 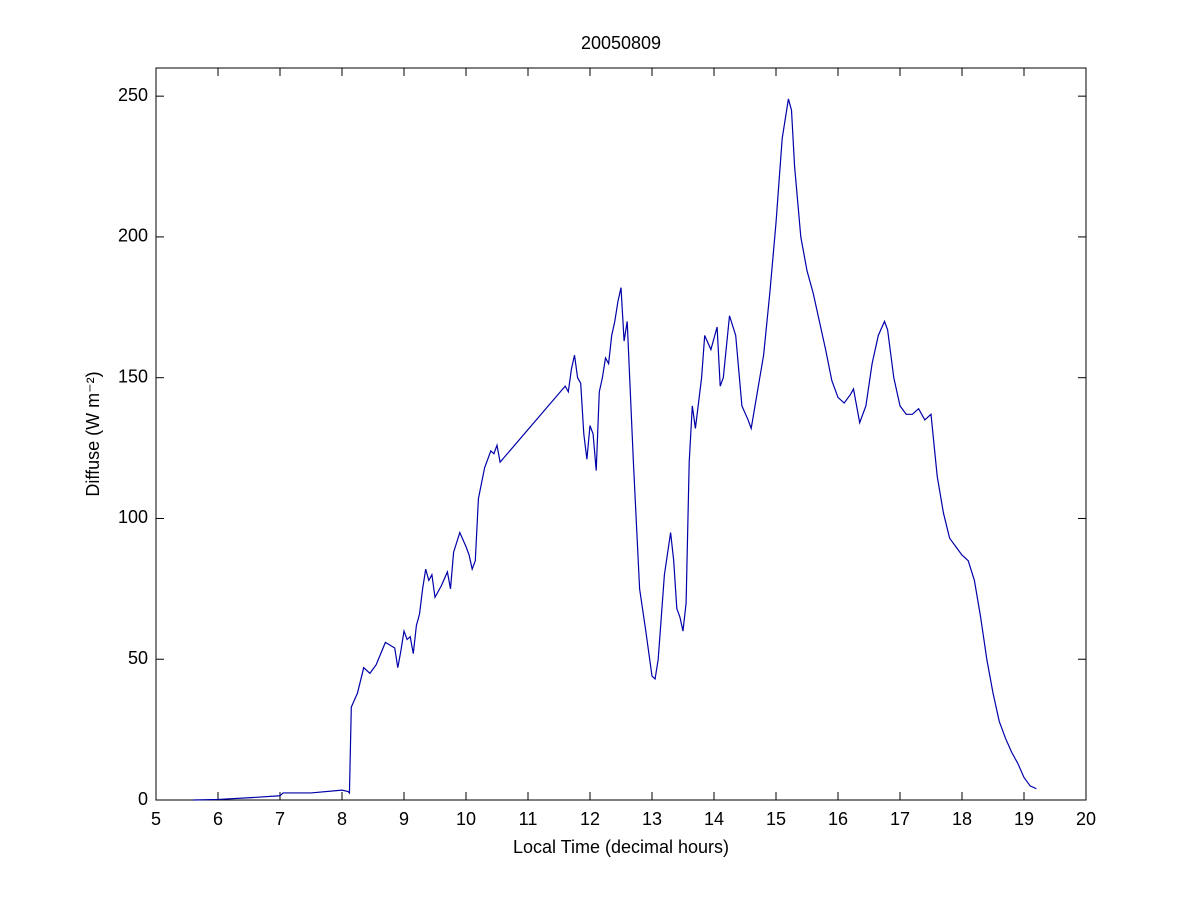 What do you see at coordinates (280, 819) in the screenshot?
I see `x-tick-label: 7` at bounding box center [280, 819].